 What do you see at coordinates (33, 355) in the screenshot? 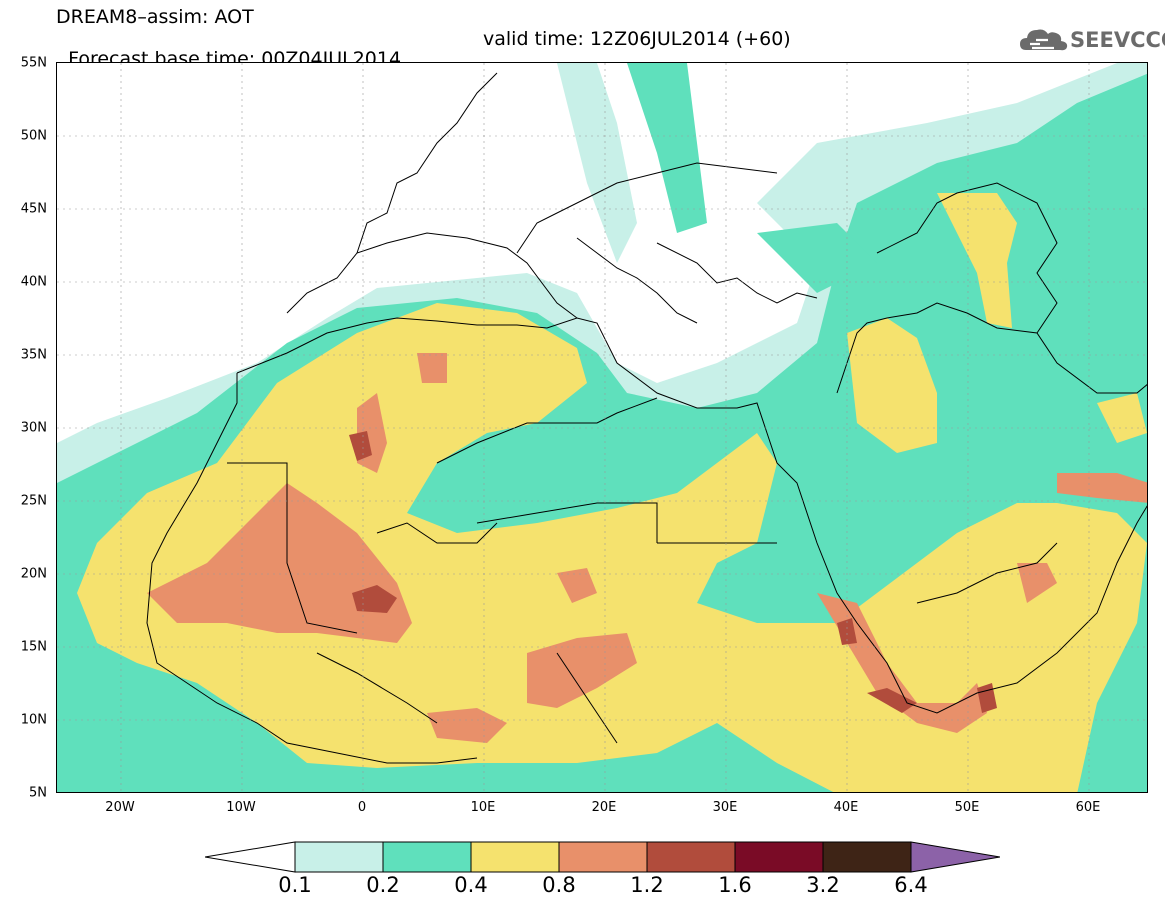
I see `lat-label-35n: 35N` at bounding box center [33, 355].